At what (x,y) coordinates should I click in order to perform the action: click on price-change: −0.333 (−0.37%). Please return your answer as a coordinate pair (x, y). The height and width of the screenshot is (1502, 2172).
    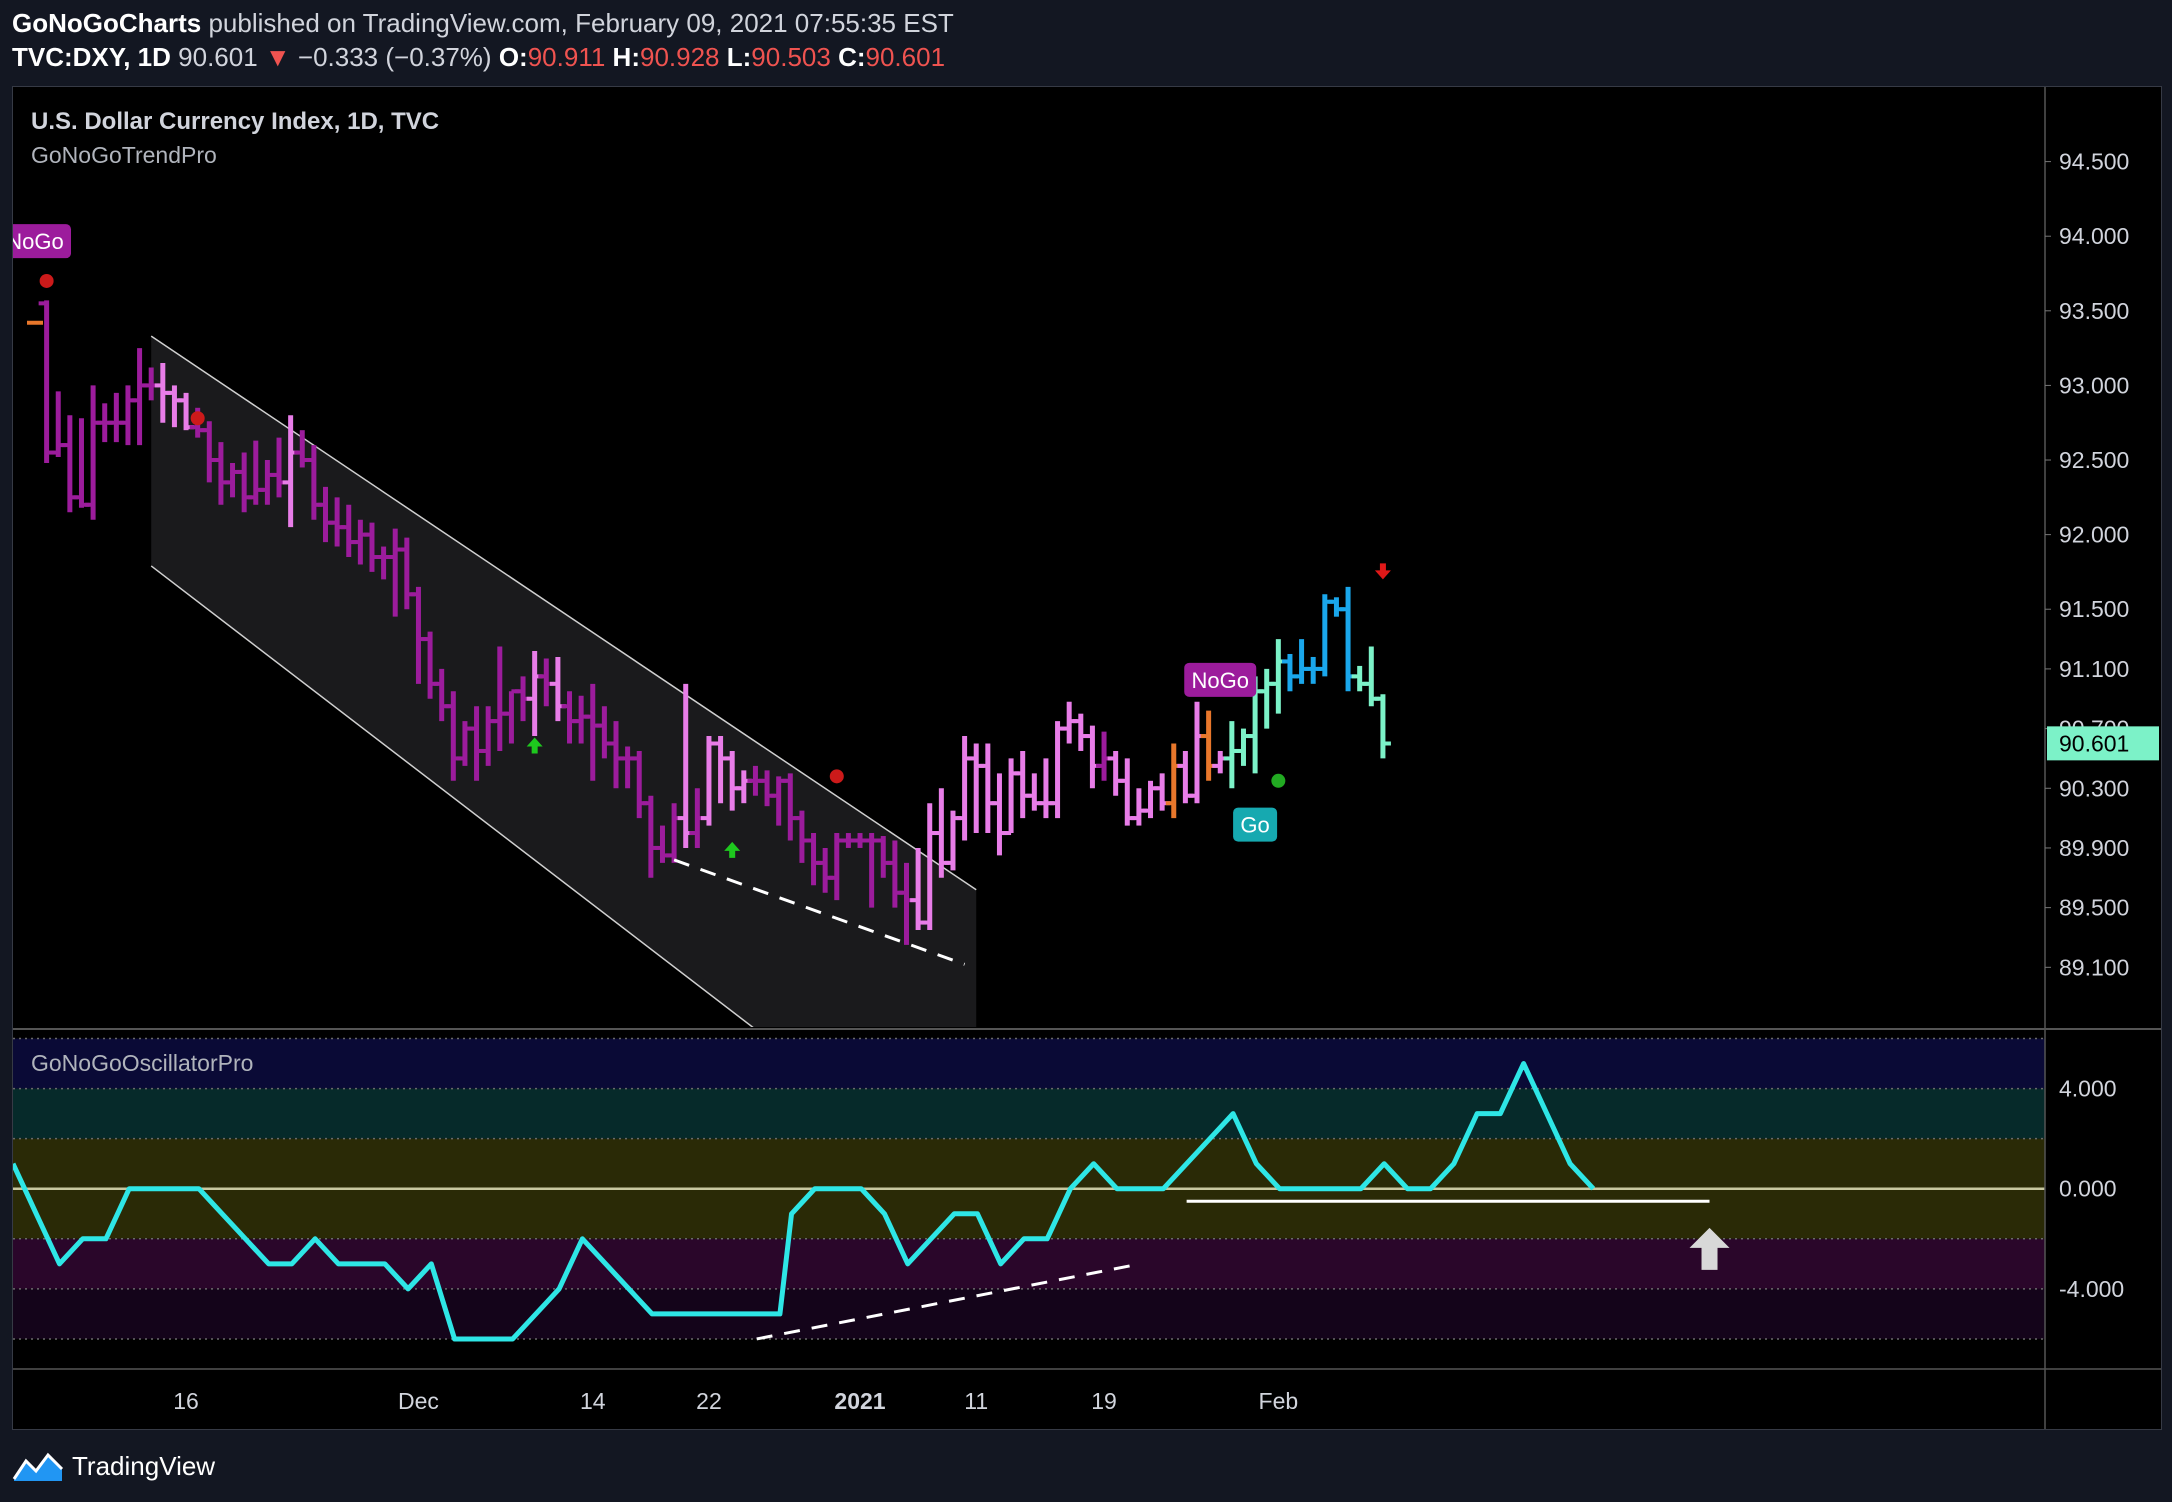
    Looking at the image, I should click on (394, 57).